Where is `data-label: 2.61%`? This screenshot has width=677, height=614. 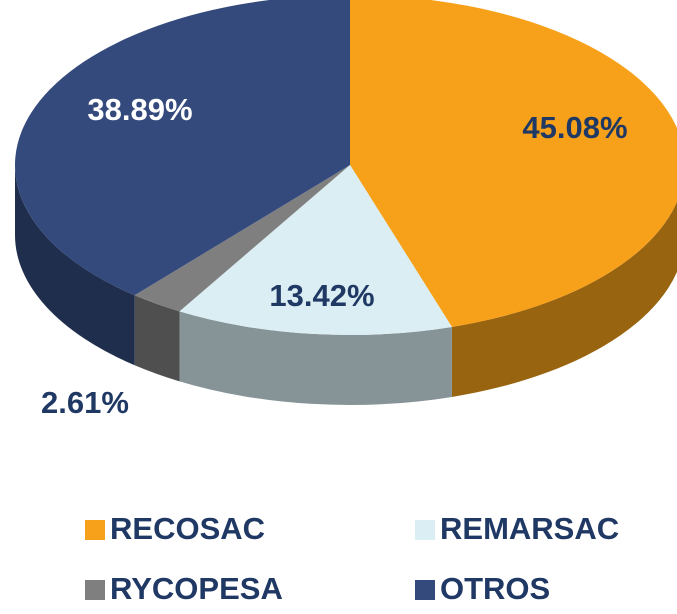 data-label: 2.61% is located at coordinates (85, 402).